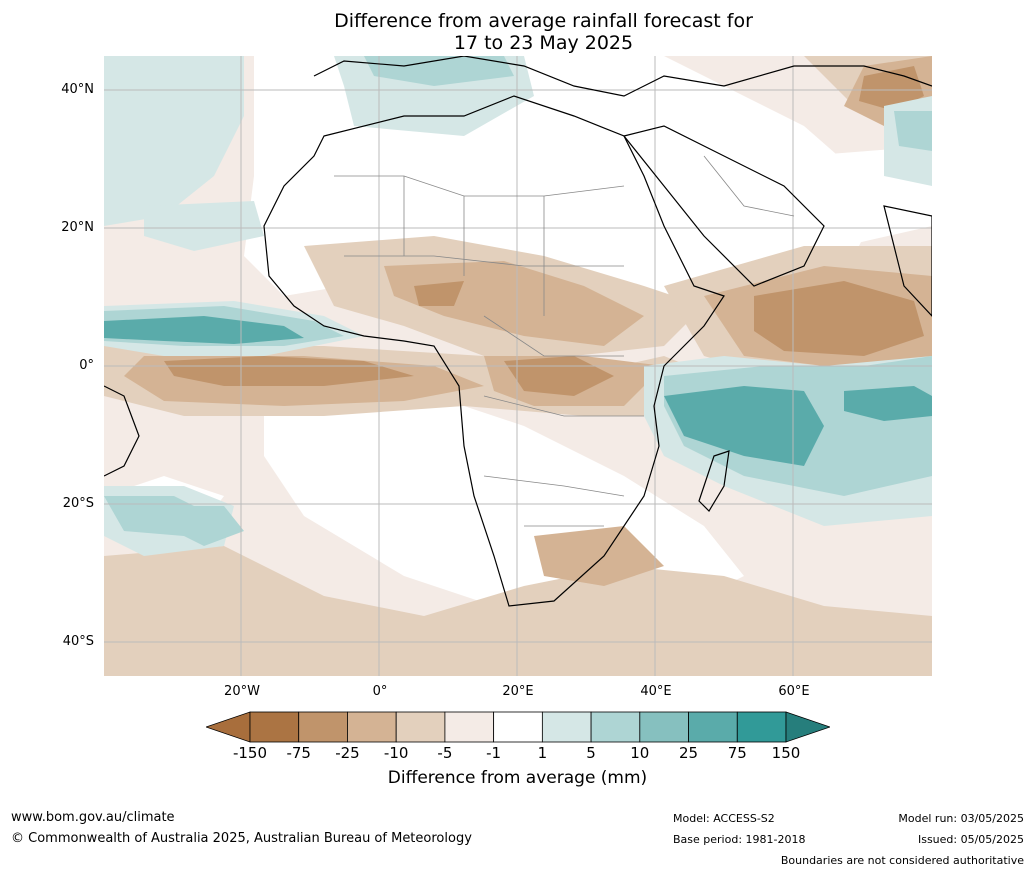  What do you see at coordinates (724, 818) in the screenshot?
I see `footer-model: Model: ACCESS-S2` at bounding box center [724, 818].